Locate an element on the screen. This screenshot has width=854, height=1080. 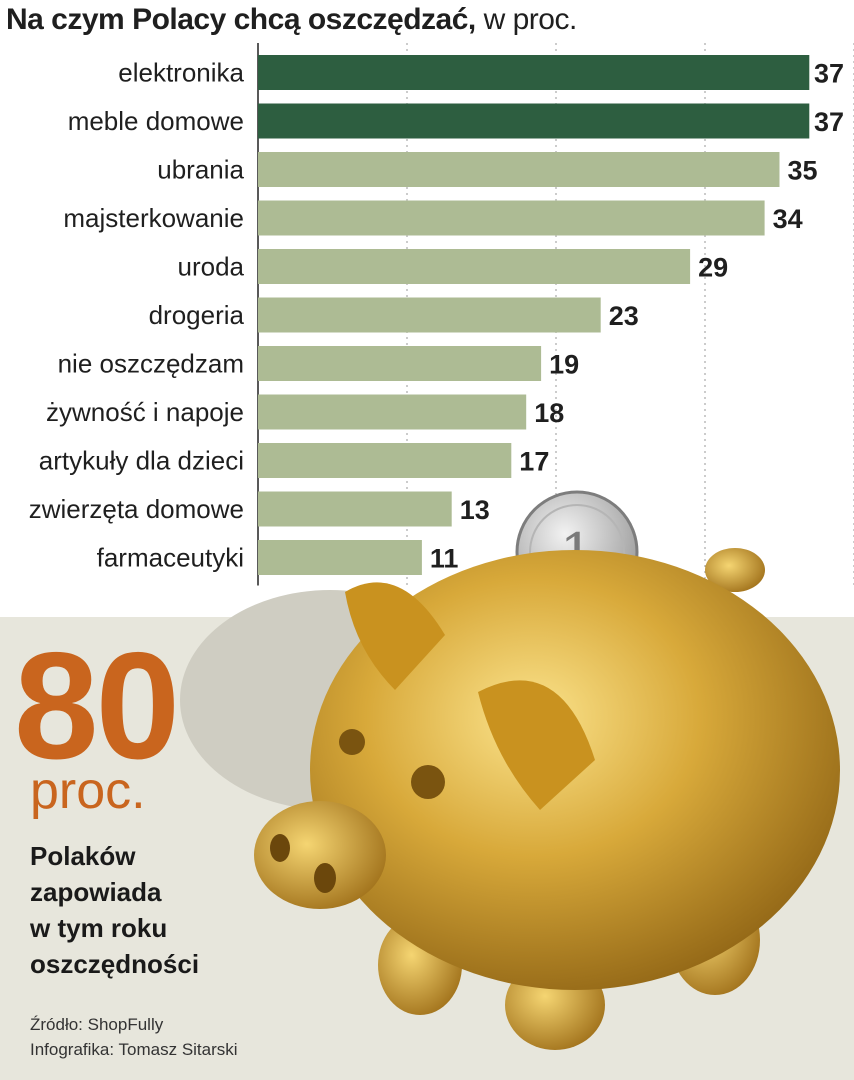
value-label: 18 is located at coordinates (549, 413).